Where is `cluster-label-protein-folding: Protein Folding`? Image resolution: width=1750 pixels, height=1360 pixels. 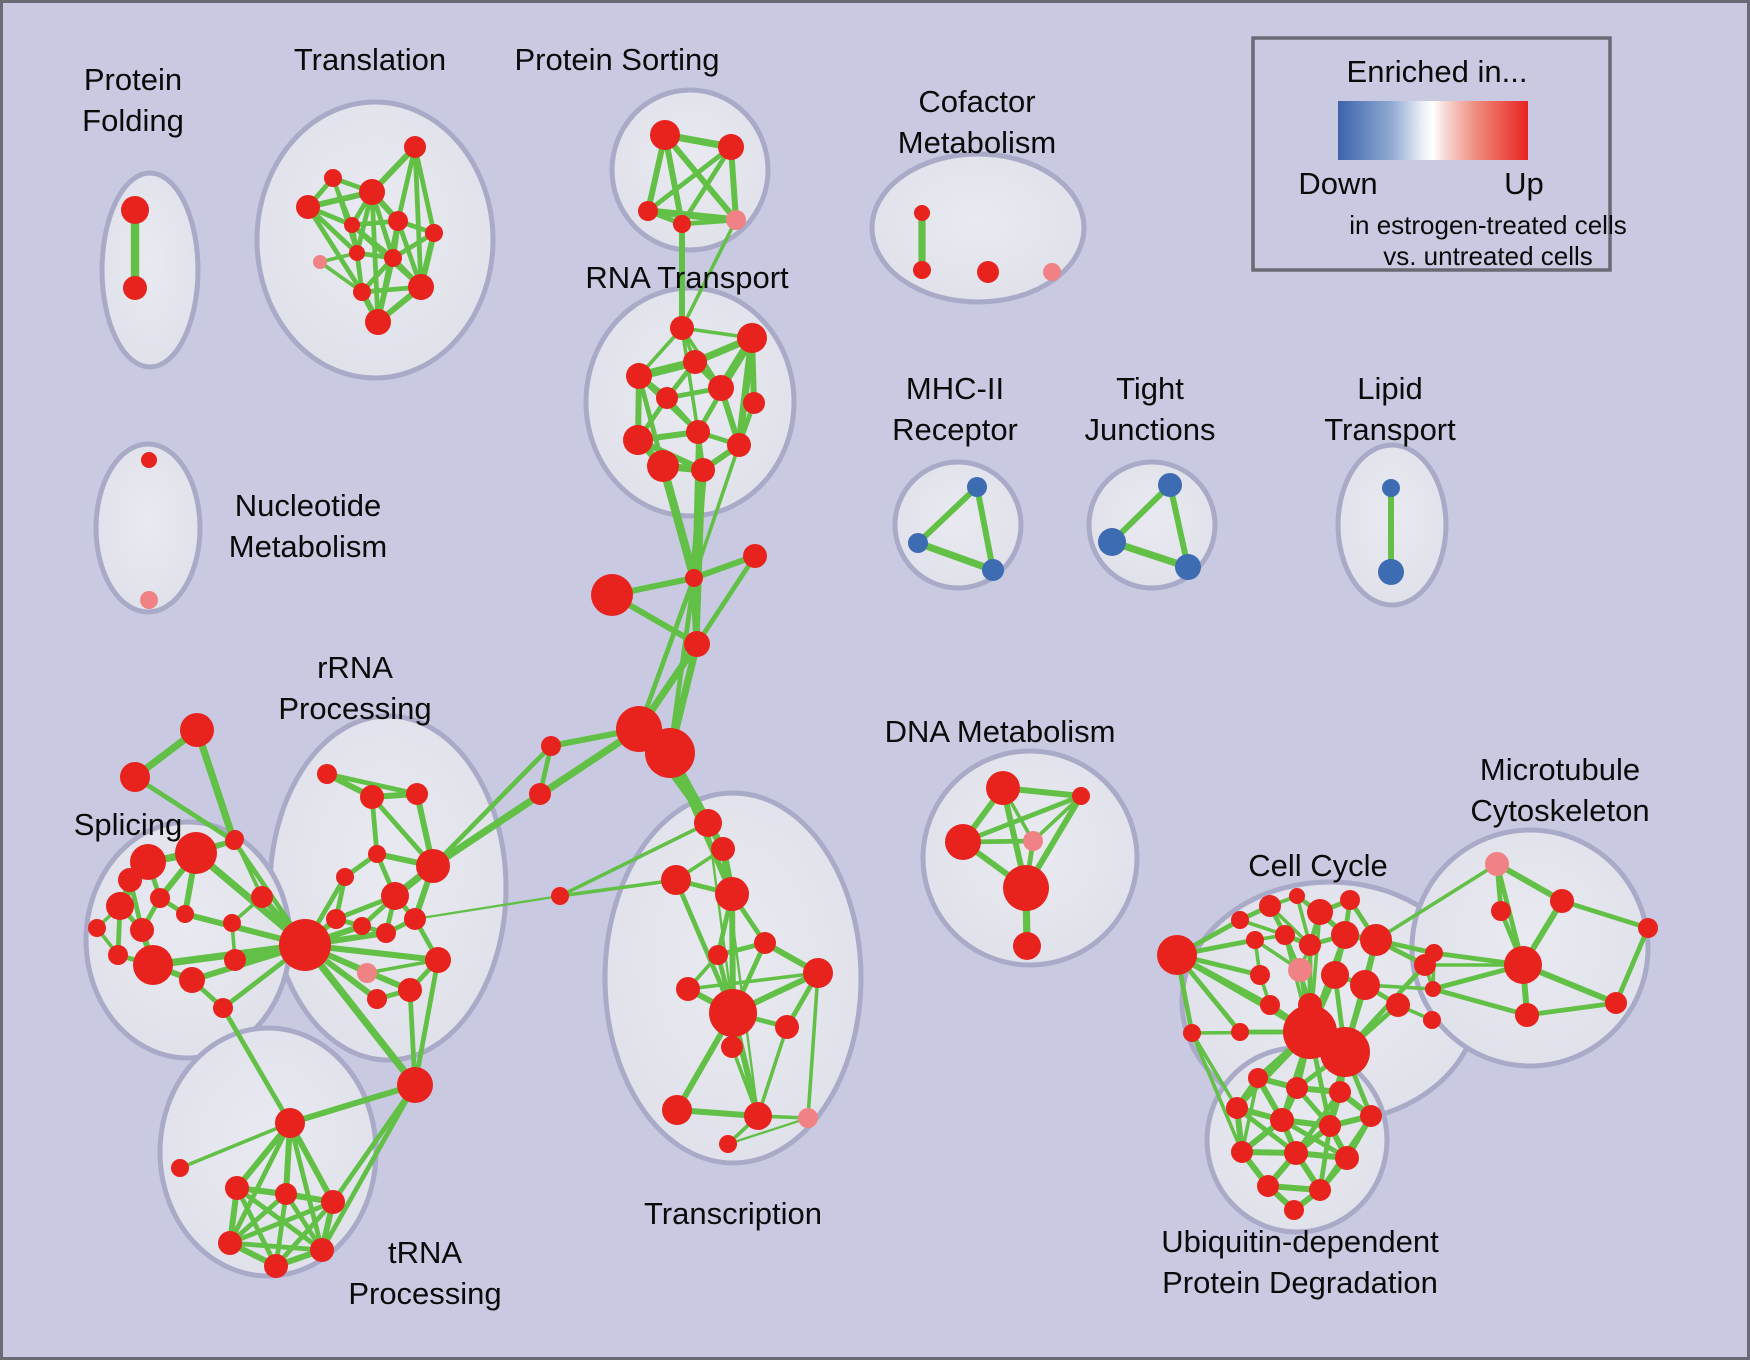 cluster-label-protein-folding: Protein Folding is located at coordinates (133, 100).